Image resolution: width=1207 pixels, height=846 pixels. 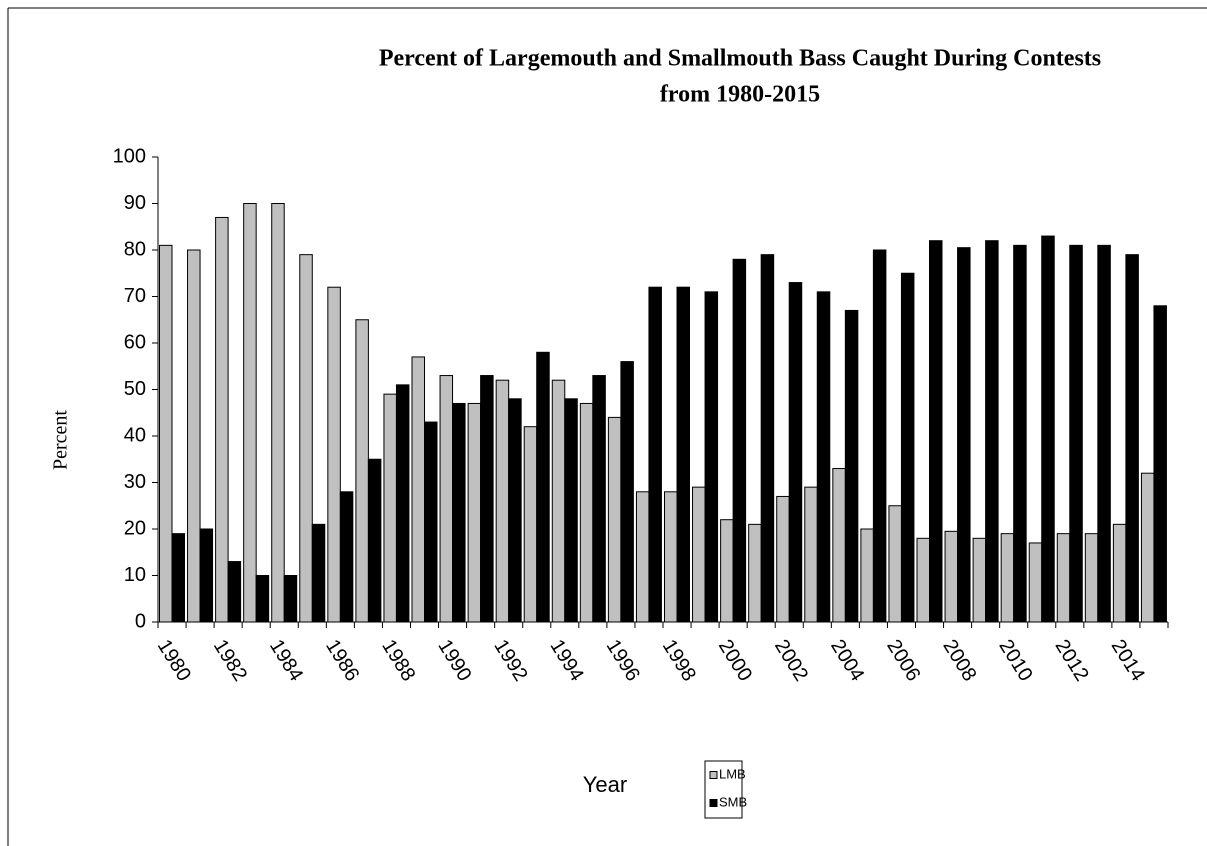 I want to click on x-tick-label: 1996, so click(x=623, y=660).